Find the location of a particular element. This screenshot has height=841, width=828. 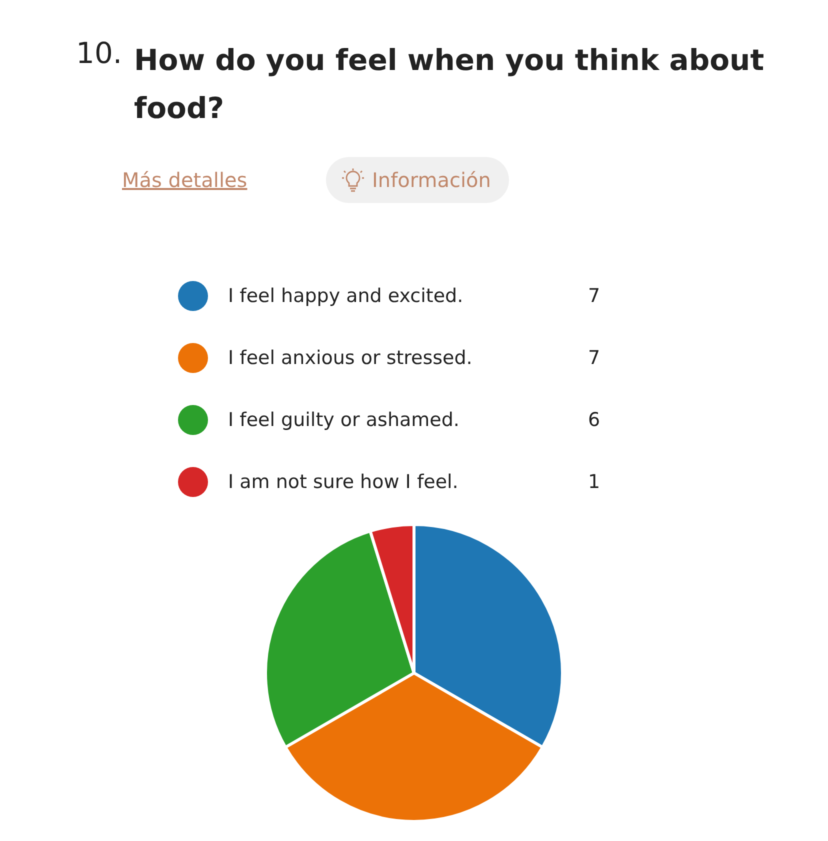

legend-label: I feel guilty or ashamed. is located at coordinates (344, 420).